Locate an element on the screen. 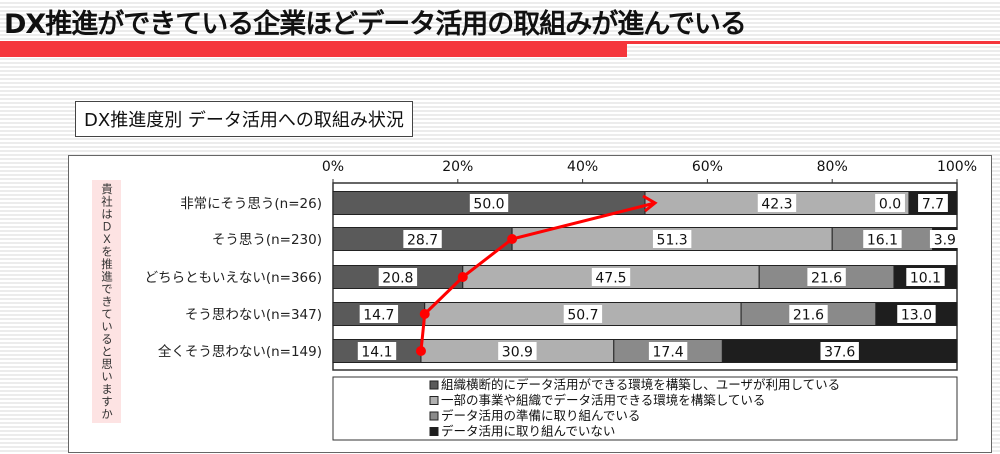 The height and width of the screenshot is (454, 1000). data-label: 30.9 is located at coordinates (517, 353).